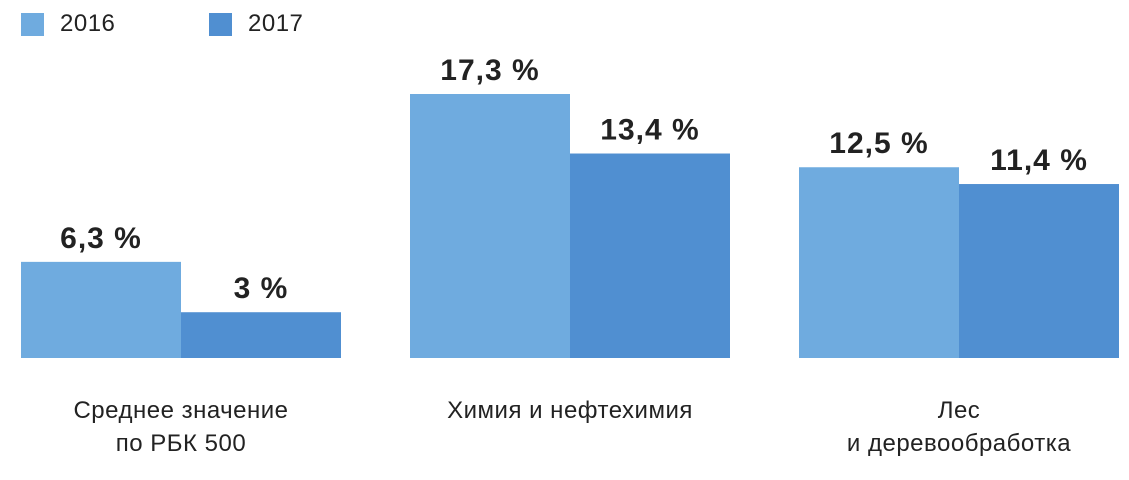  Describe the element at coordinates (959, 410) in the screenshot. I see `category-label: Лес` at that location.